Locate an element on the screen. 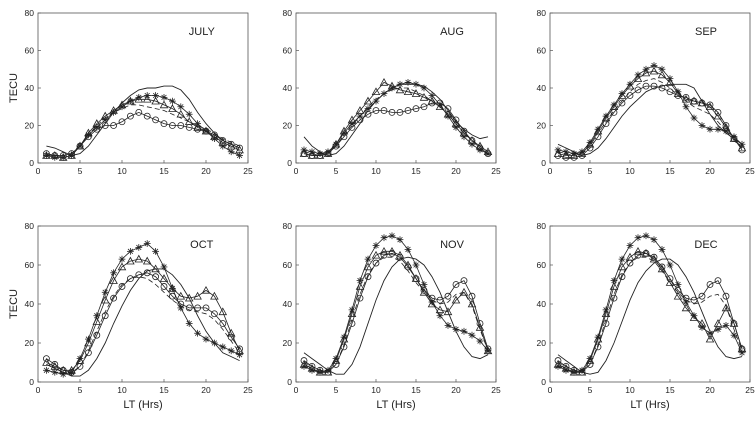  series-line-solid is located at coordinates (143, 120).